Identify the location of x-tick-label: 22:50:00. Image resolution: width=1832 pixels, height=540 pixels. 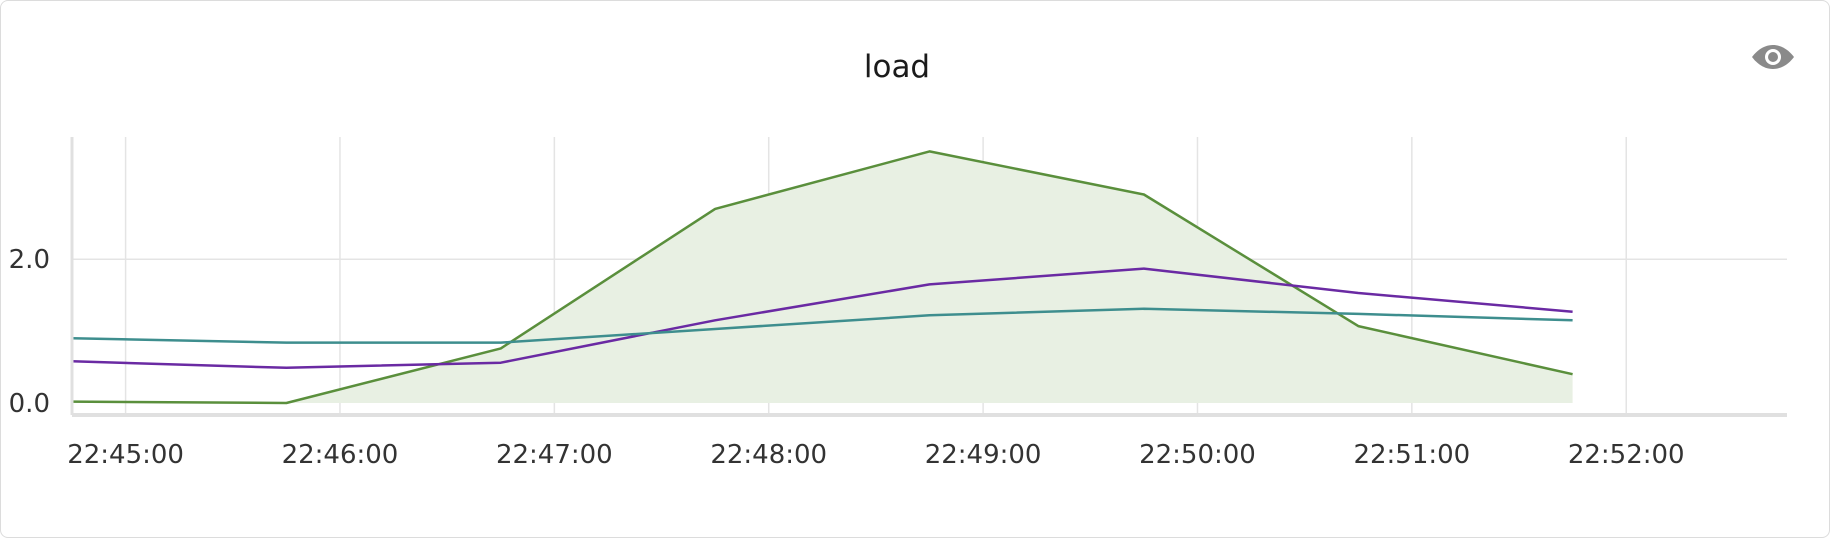
(1197, 455).